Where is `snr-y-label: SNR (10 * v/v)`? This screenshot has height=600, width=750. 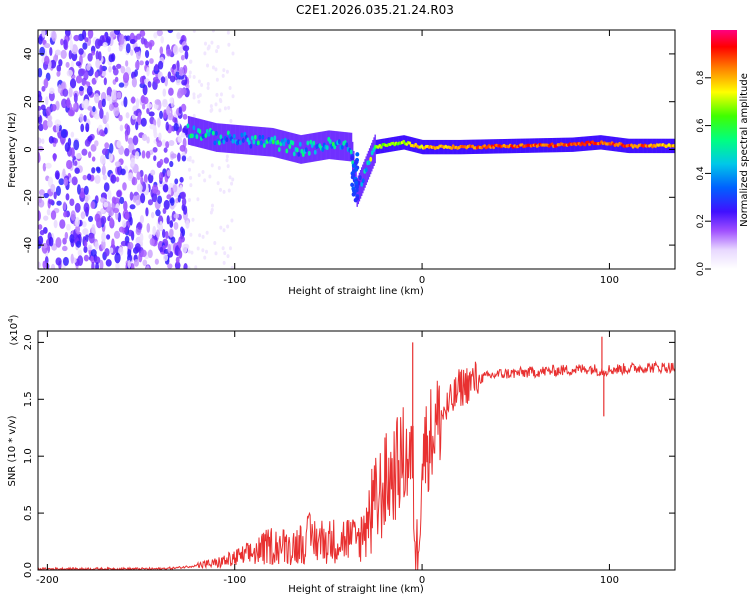
snr-y-label: SNR (10 * v/v) is located at coordinates (12, 450).